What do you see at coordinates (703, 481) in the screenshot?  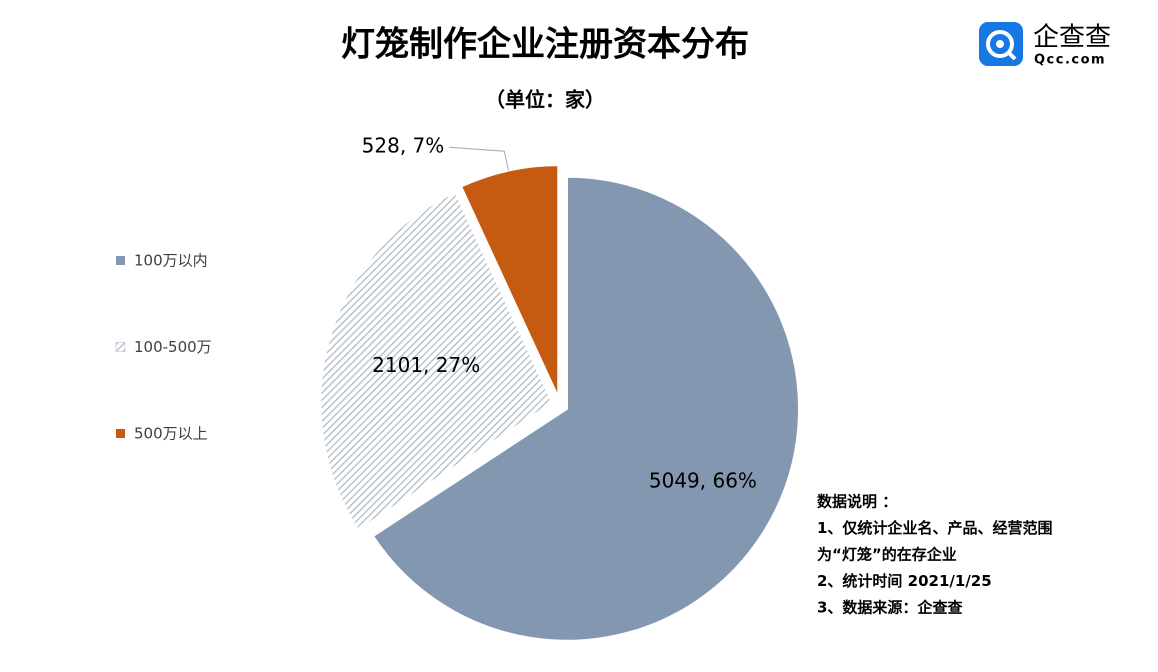 I see `data-label: 5049, 66%` at bounding box center [703, 481].